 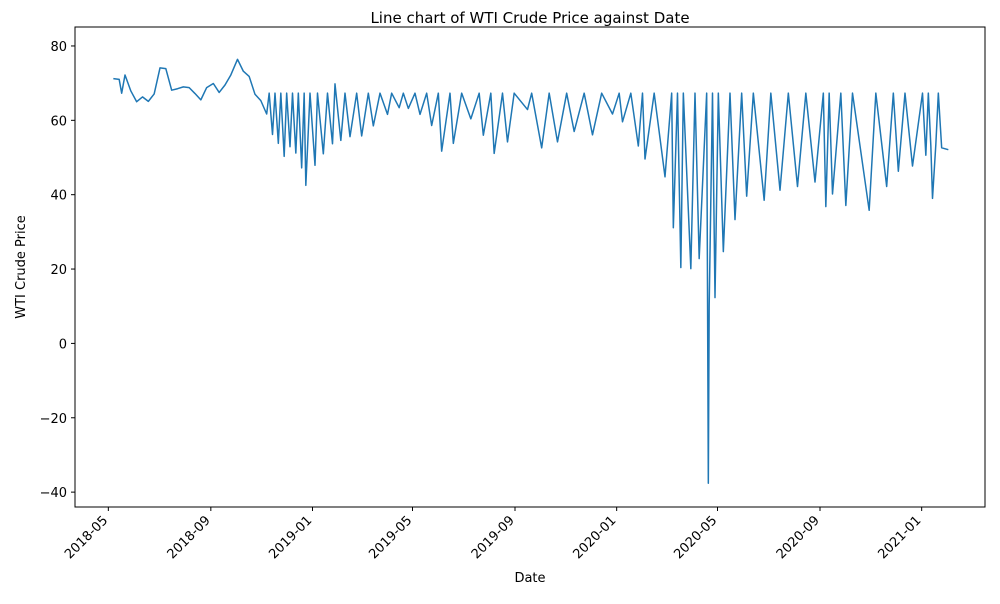 What do you see at coordinates (189, 537) in the screenshot?
I see `x-tick-label: 2018-09` at bounding box center [189, 537].